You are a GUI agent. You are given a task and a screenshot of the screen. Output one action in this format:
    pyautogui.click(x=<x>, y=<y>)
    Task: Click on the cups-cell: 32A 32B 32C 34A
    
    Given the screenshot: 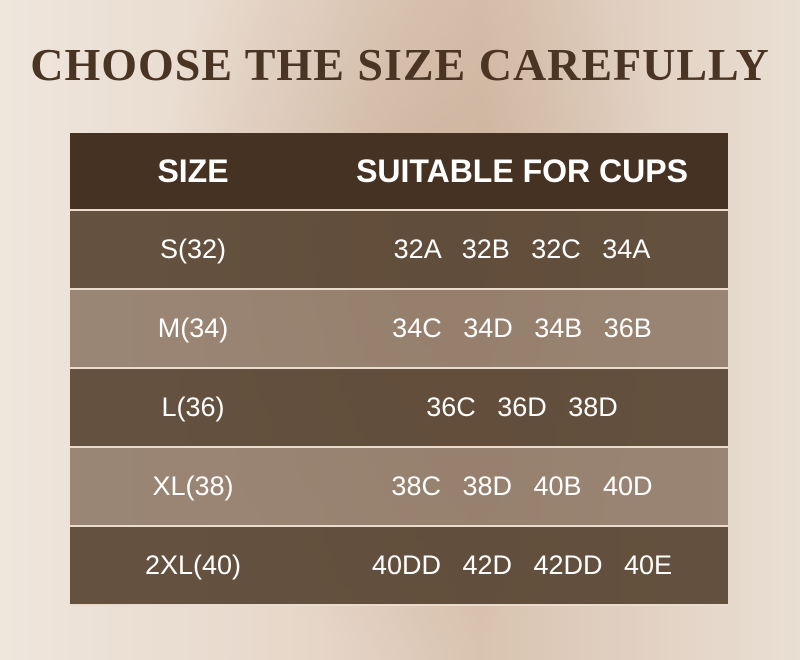 What is the action you would take?
    pyautogui.click(x=522, y=249)
    